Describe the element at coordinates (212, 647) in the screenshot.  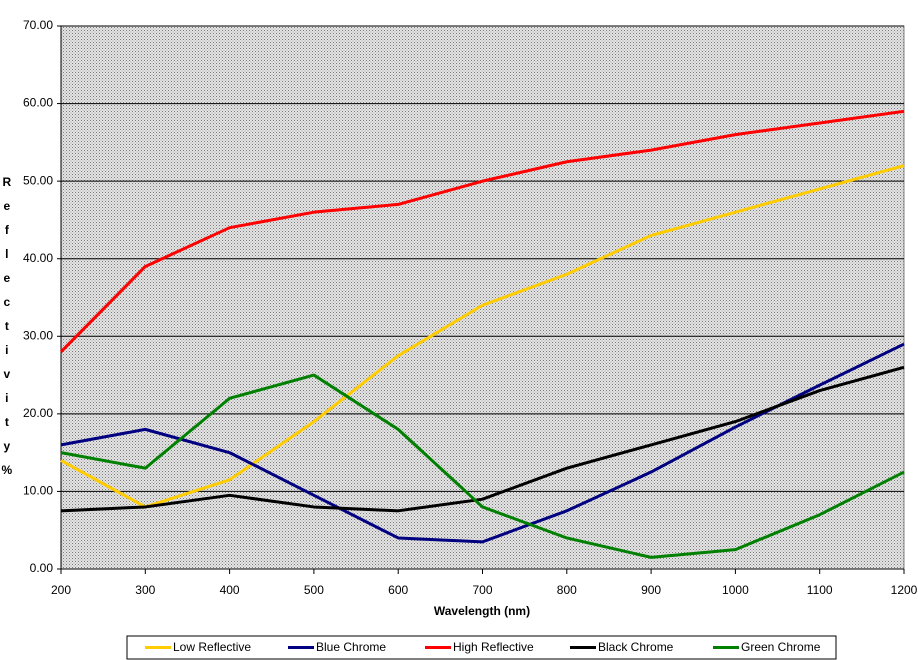
I see `legend-label: Low Reflective` at that location.